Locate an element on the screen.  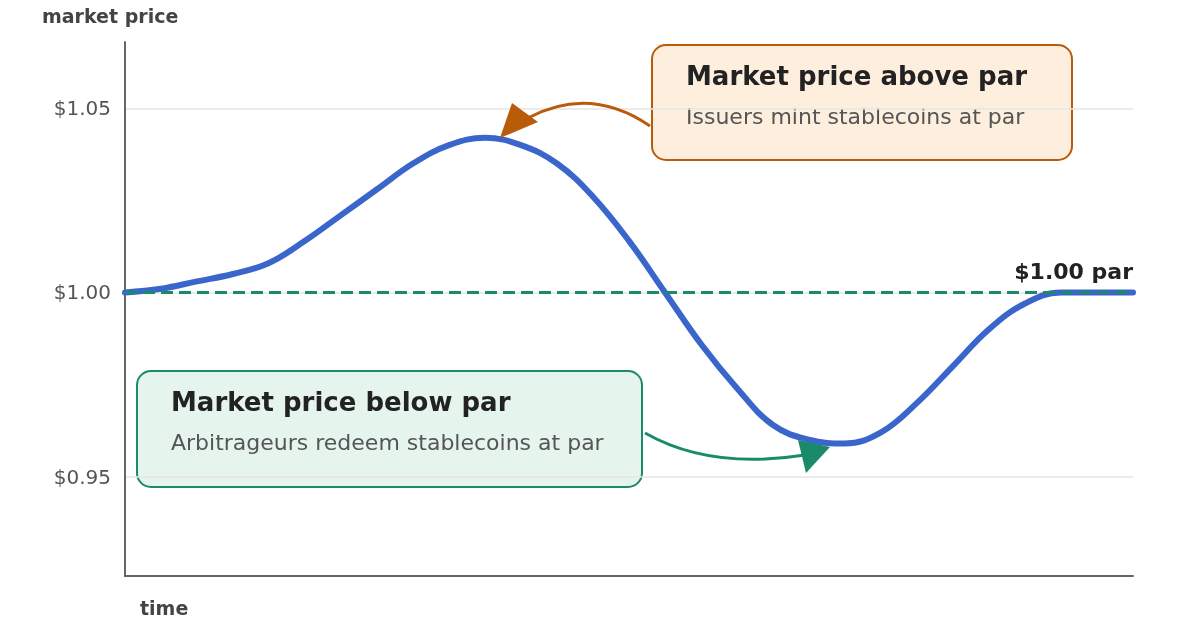
y-tick-label: $1.05 is located at coordinates (82, 108).